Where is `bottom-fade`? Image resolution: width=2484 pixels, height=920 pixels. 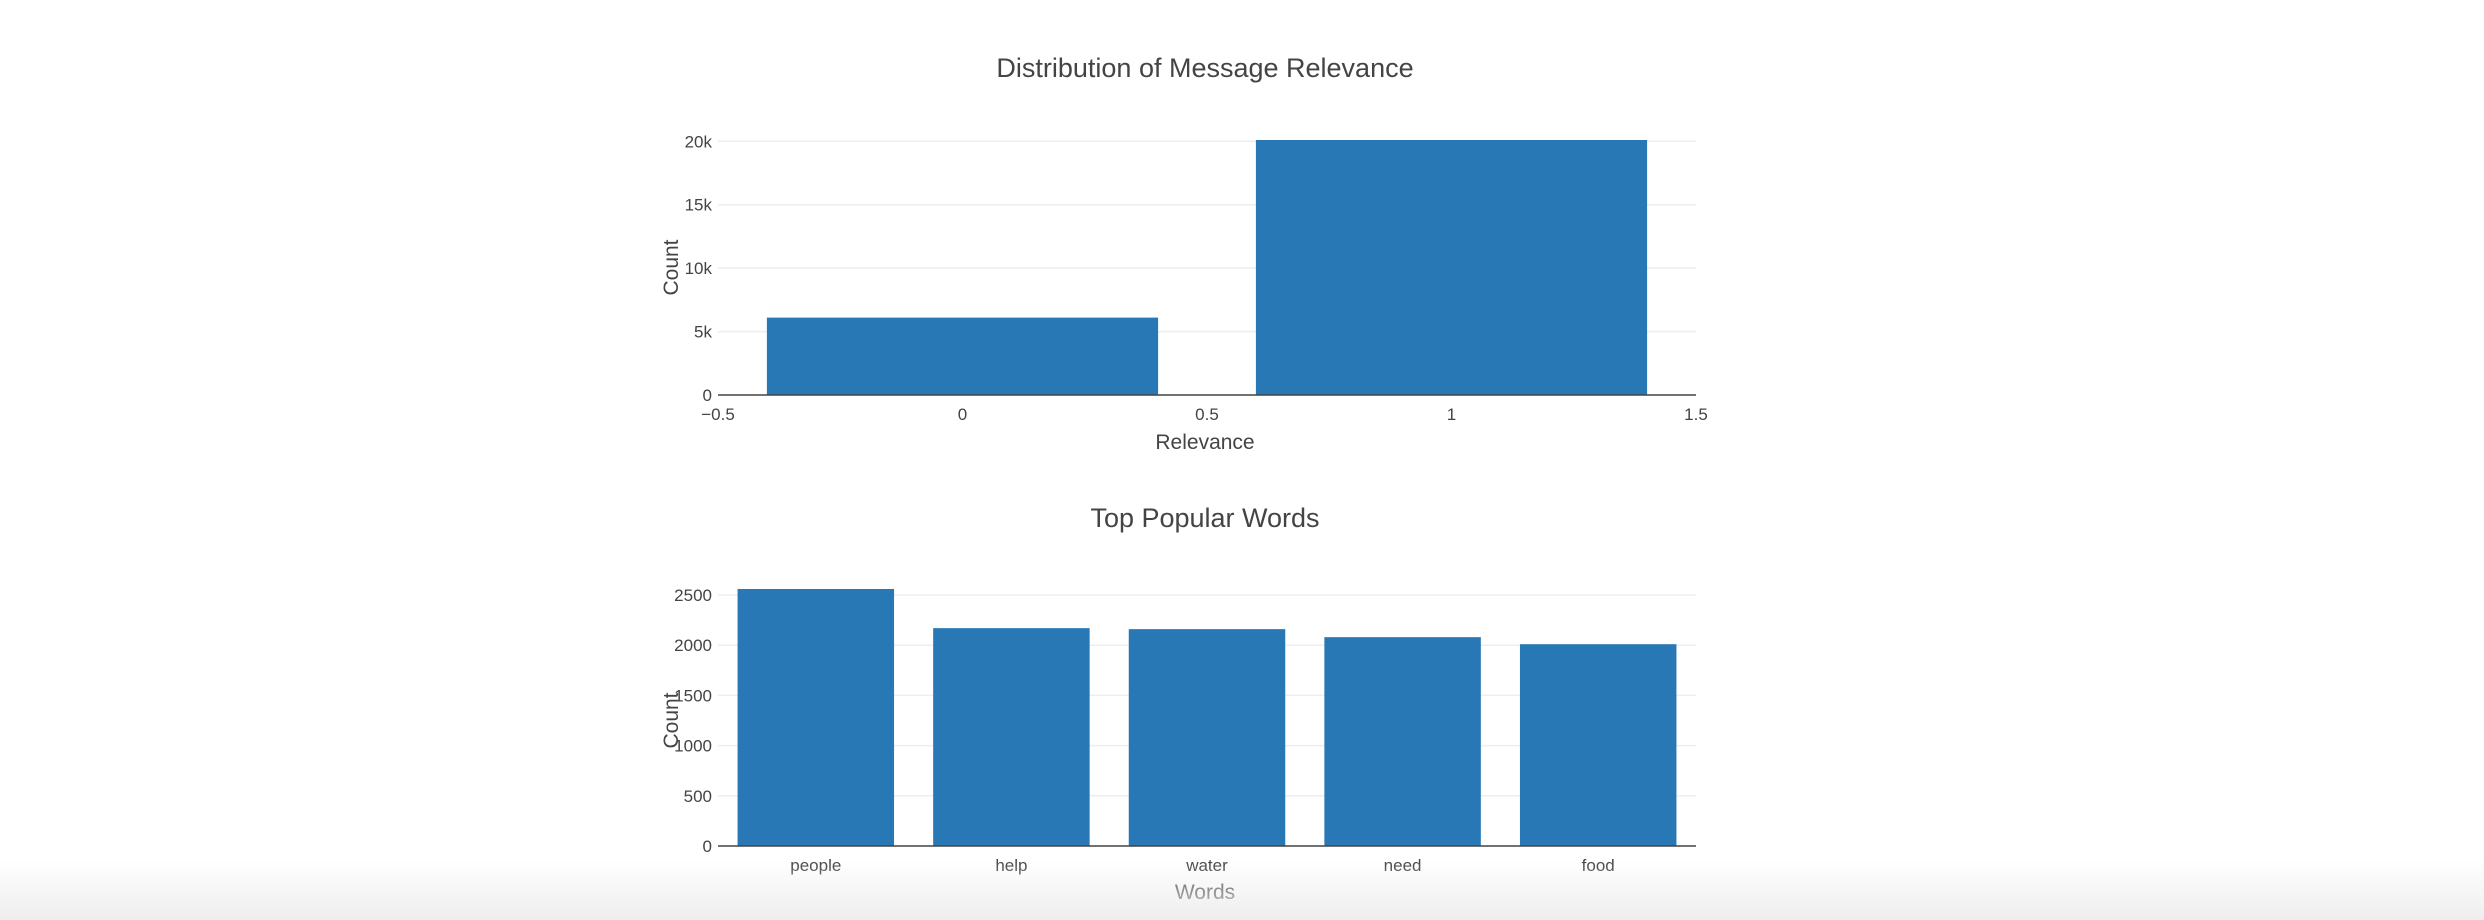 bottom-fade is located at coordinates (1242, 890).